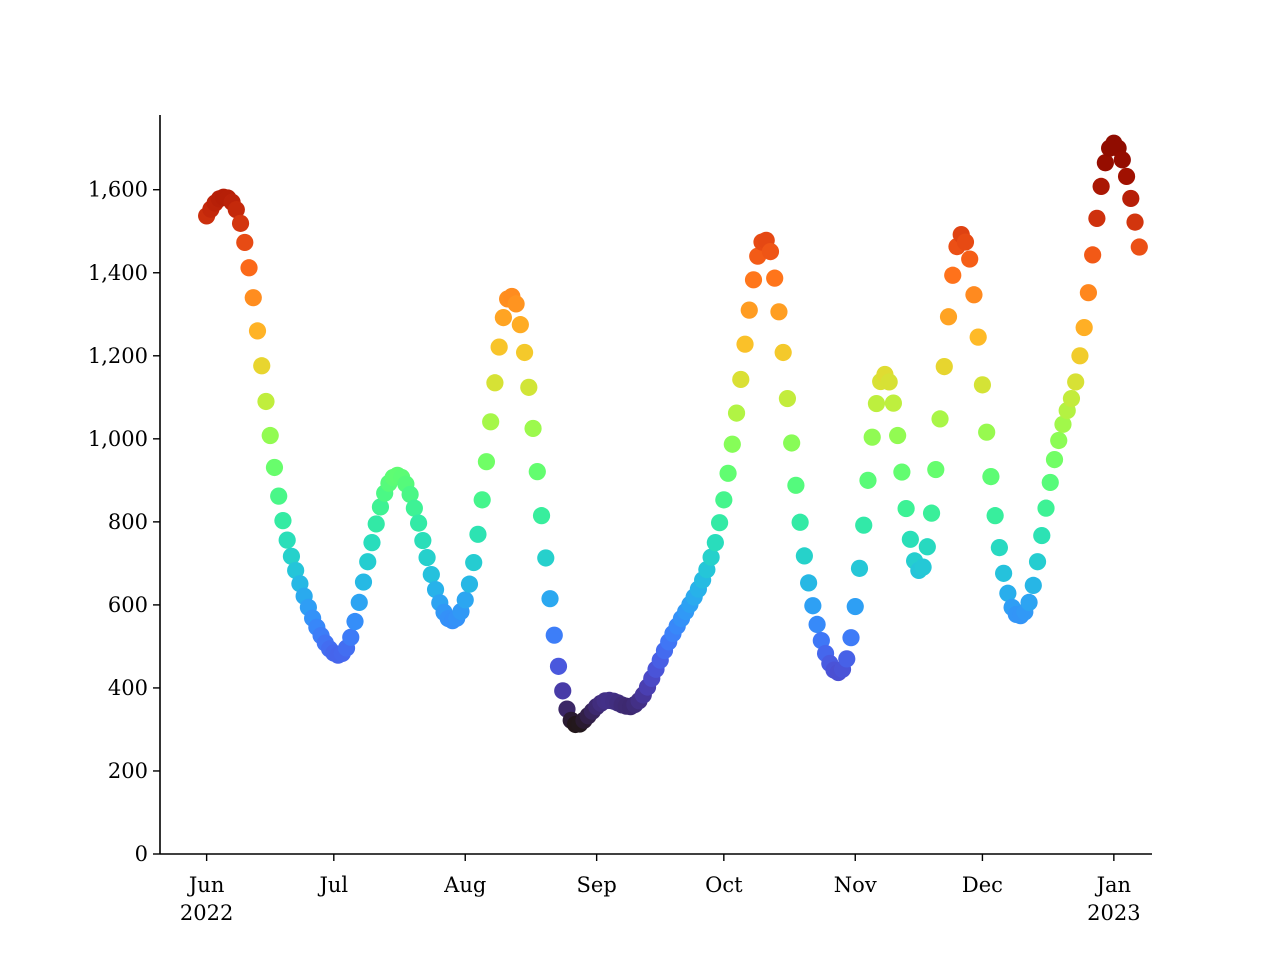  Describe the element at coordinates (1113, 885) in the screenshot. I see `x-tick-label: Jan` at that location.